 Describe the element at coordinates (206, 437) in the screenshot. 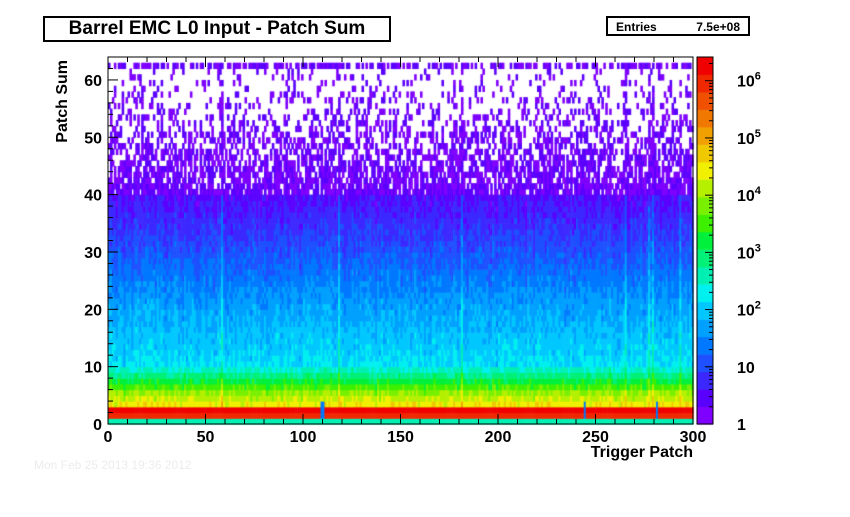

I see `x-tick-label: 50` at that location.